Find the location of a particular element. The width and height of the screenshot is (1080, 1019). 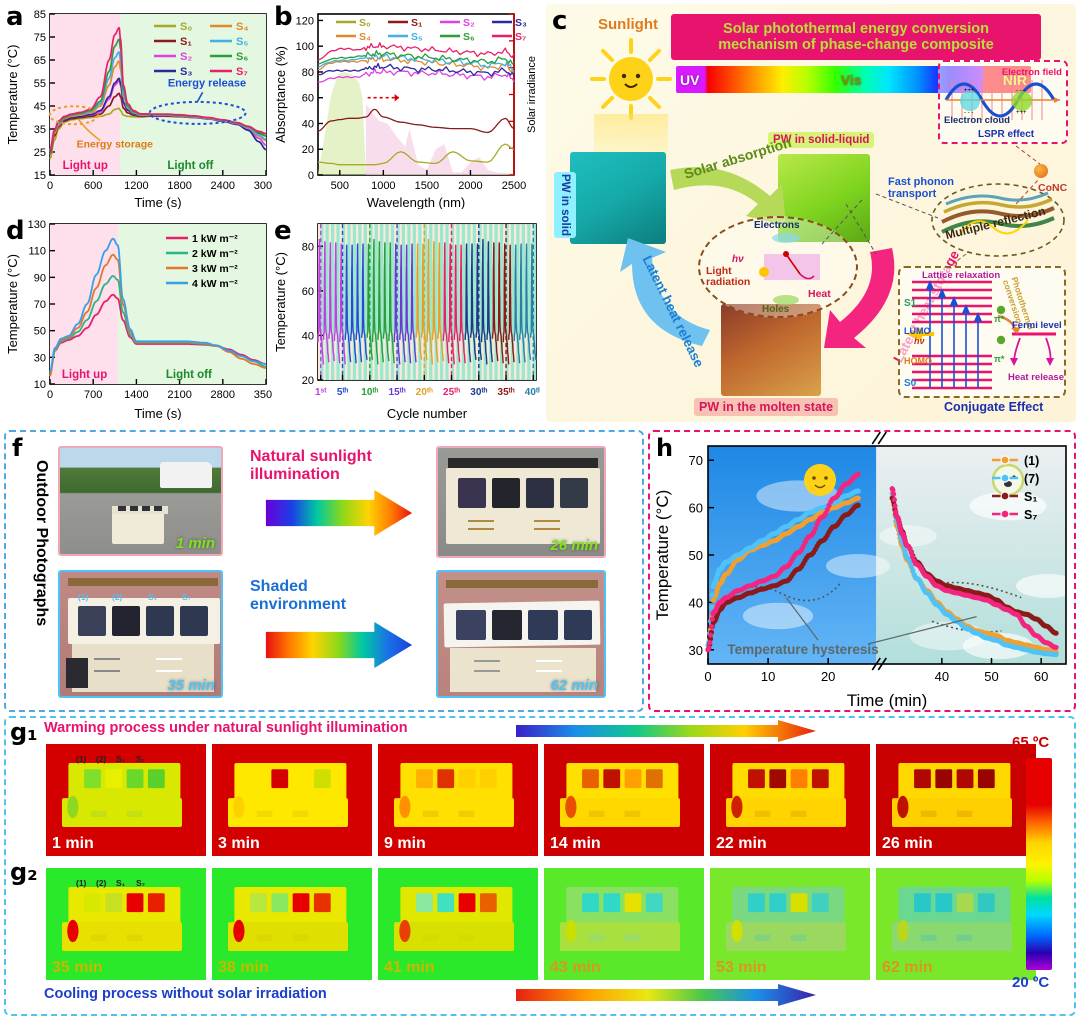

svg-text: 5ᵗʰ is located at coordinates (343, 392).